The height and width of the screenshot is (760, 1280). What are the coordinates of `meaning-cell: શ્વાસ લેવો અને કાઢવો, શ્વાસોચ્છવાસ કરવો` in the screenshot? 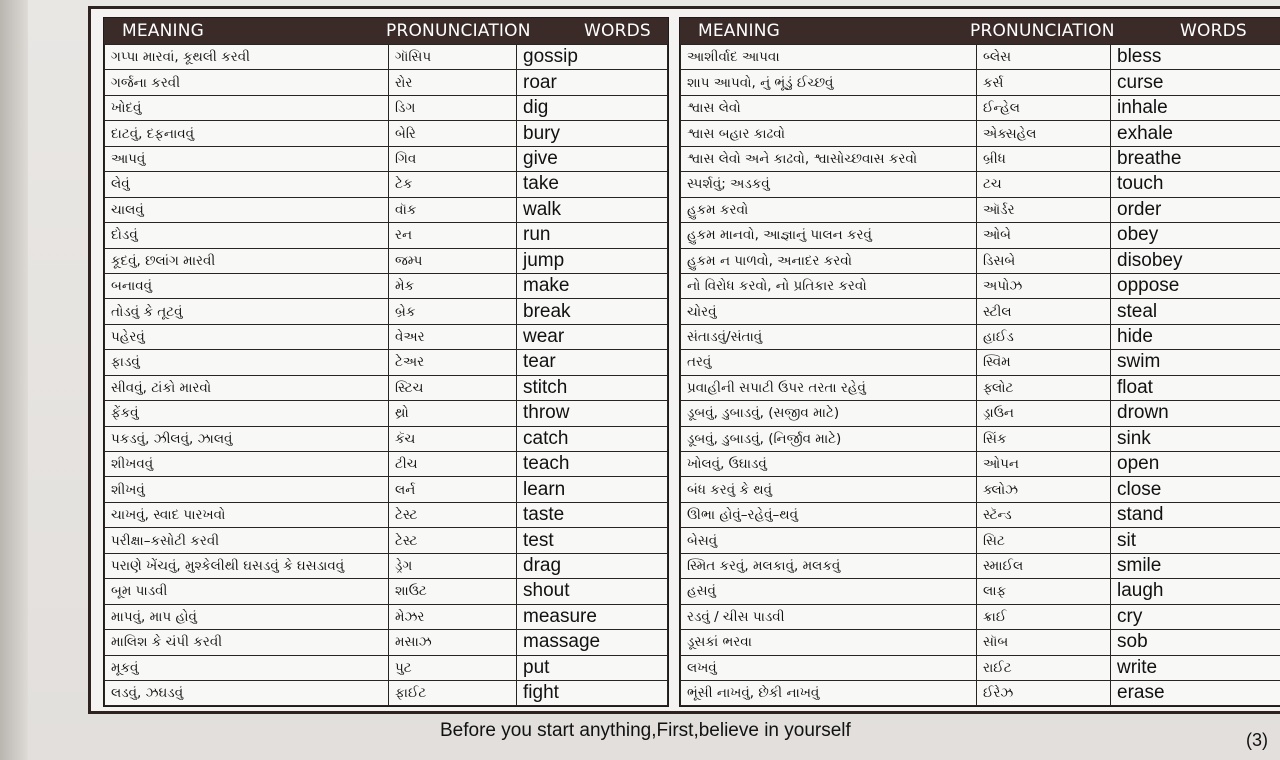 It's located at (828, 159).